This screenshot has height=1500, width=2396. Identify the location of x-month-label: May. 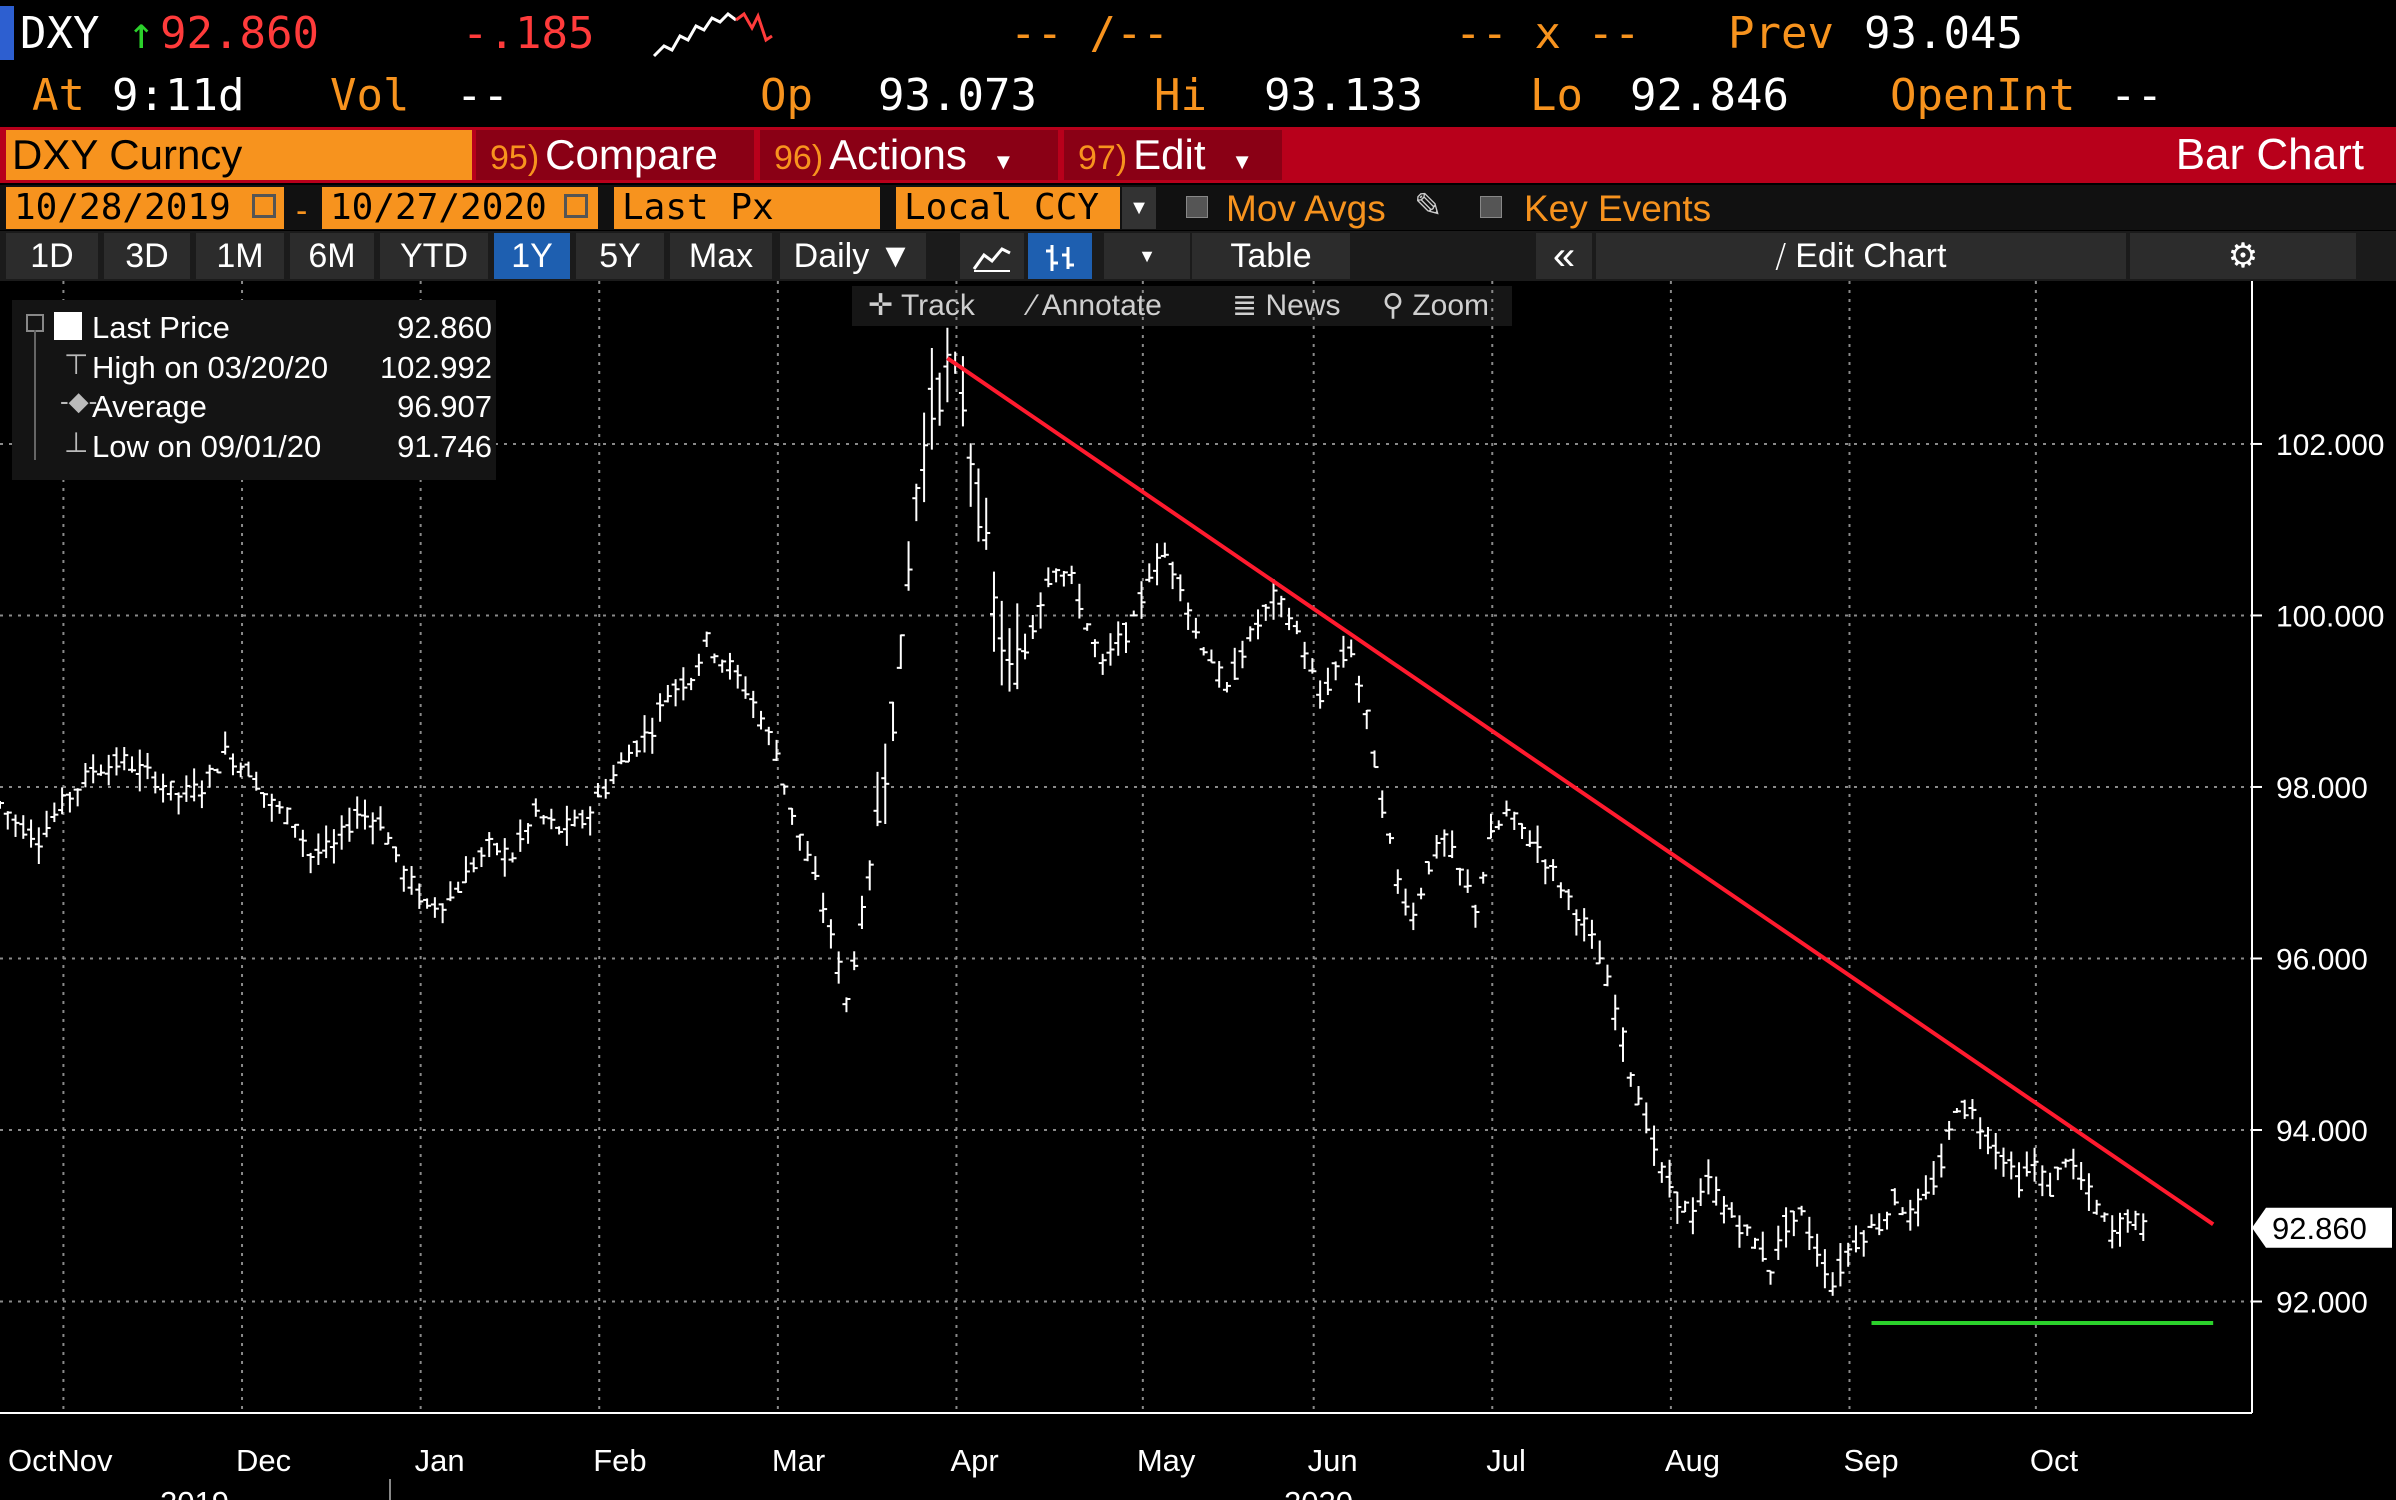
(1166, 1460).